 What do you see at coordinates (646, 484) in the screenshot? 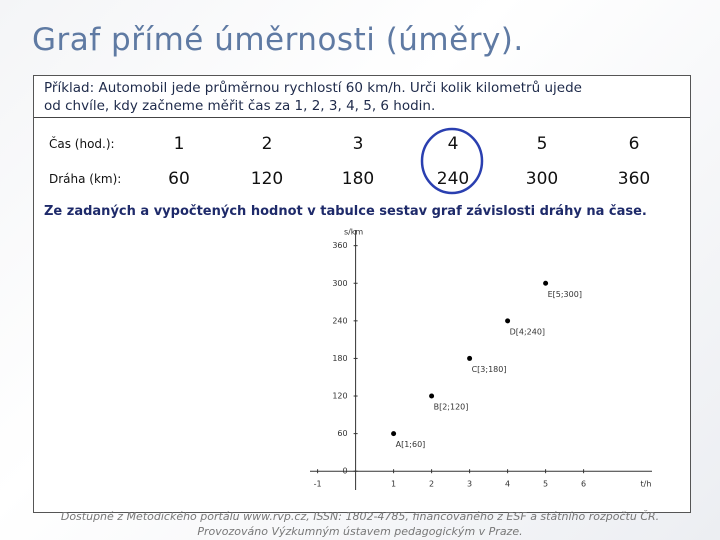
I see `x-axis-label: t/h` at bounding box center [646, 484].